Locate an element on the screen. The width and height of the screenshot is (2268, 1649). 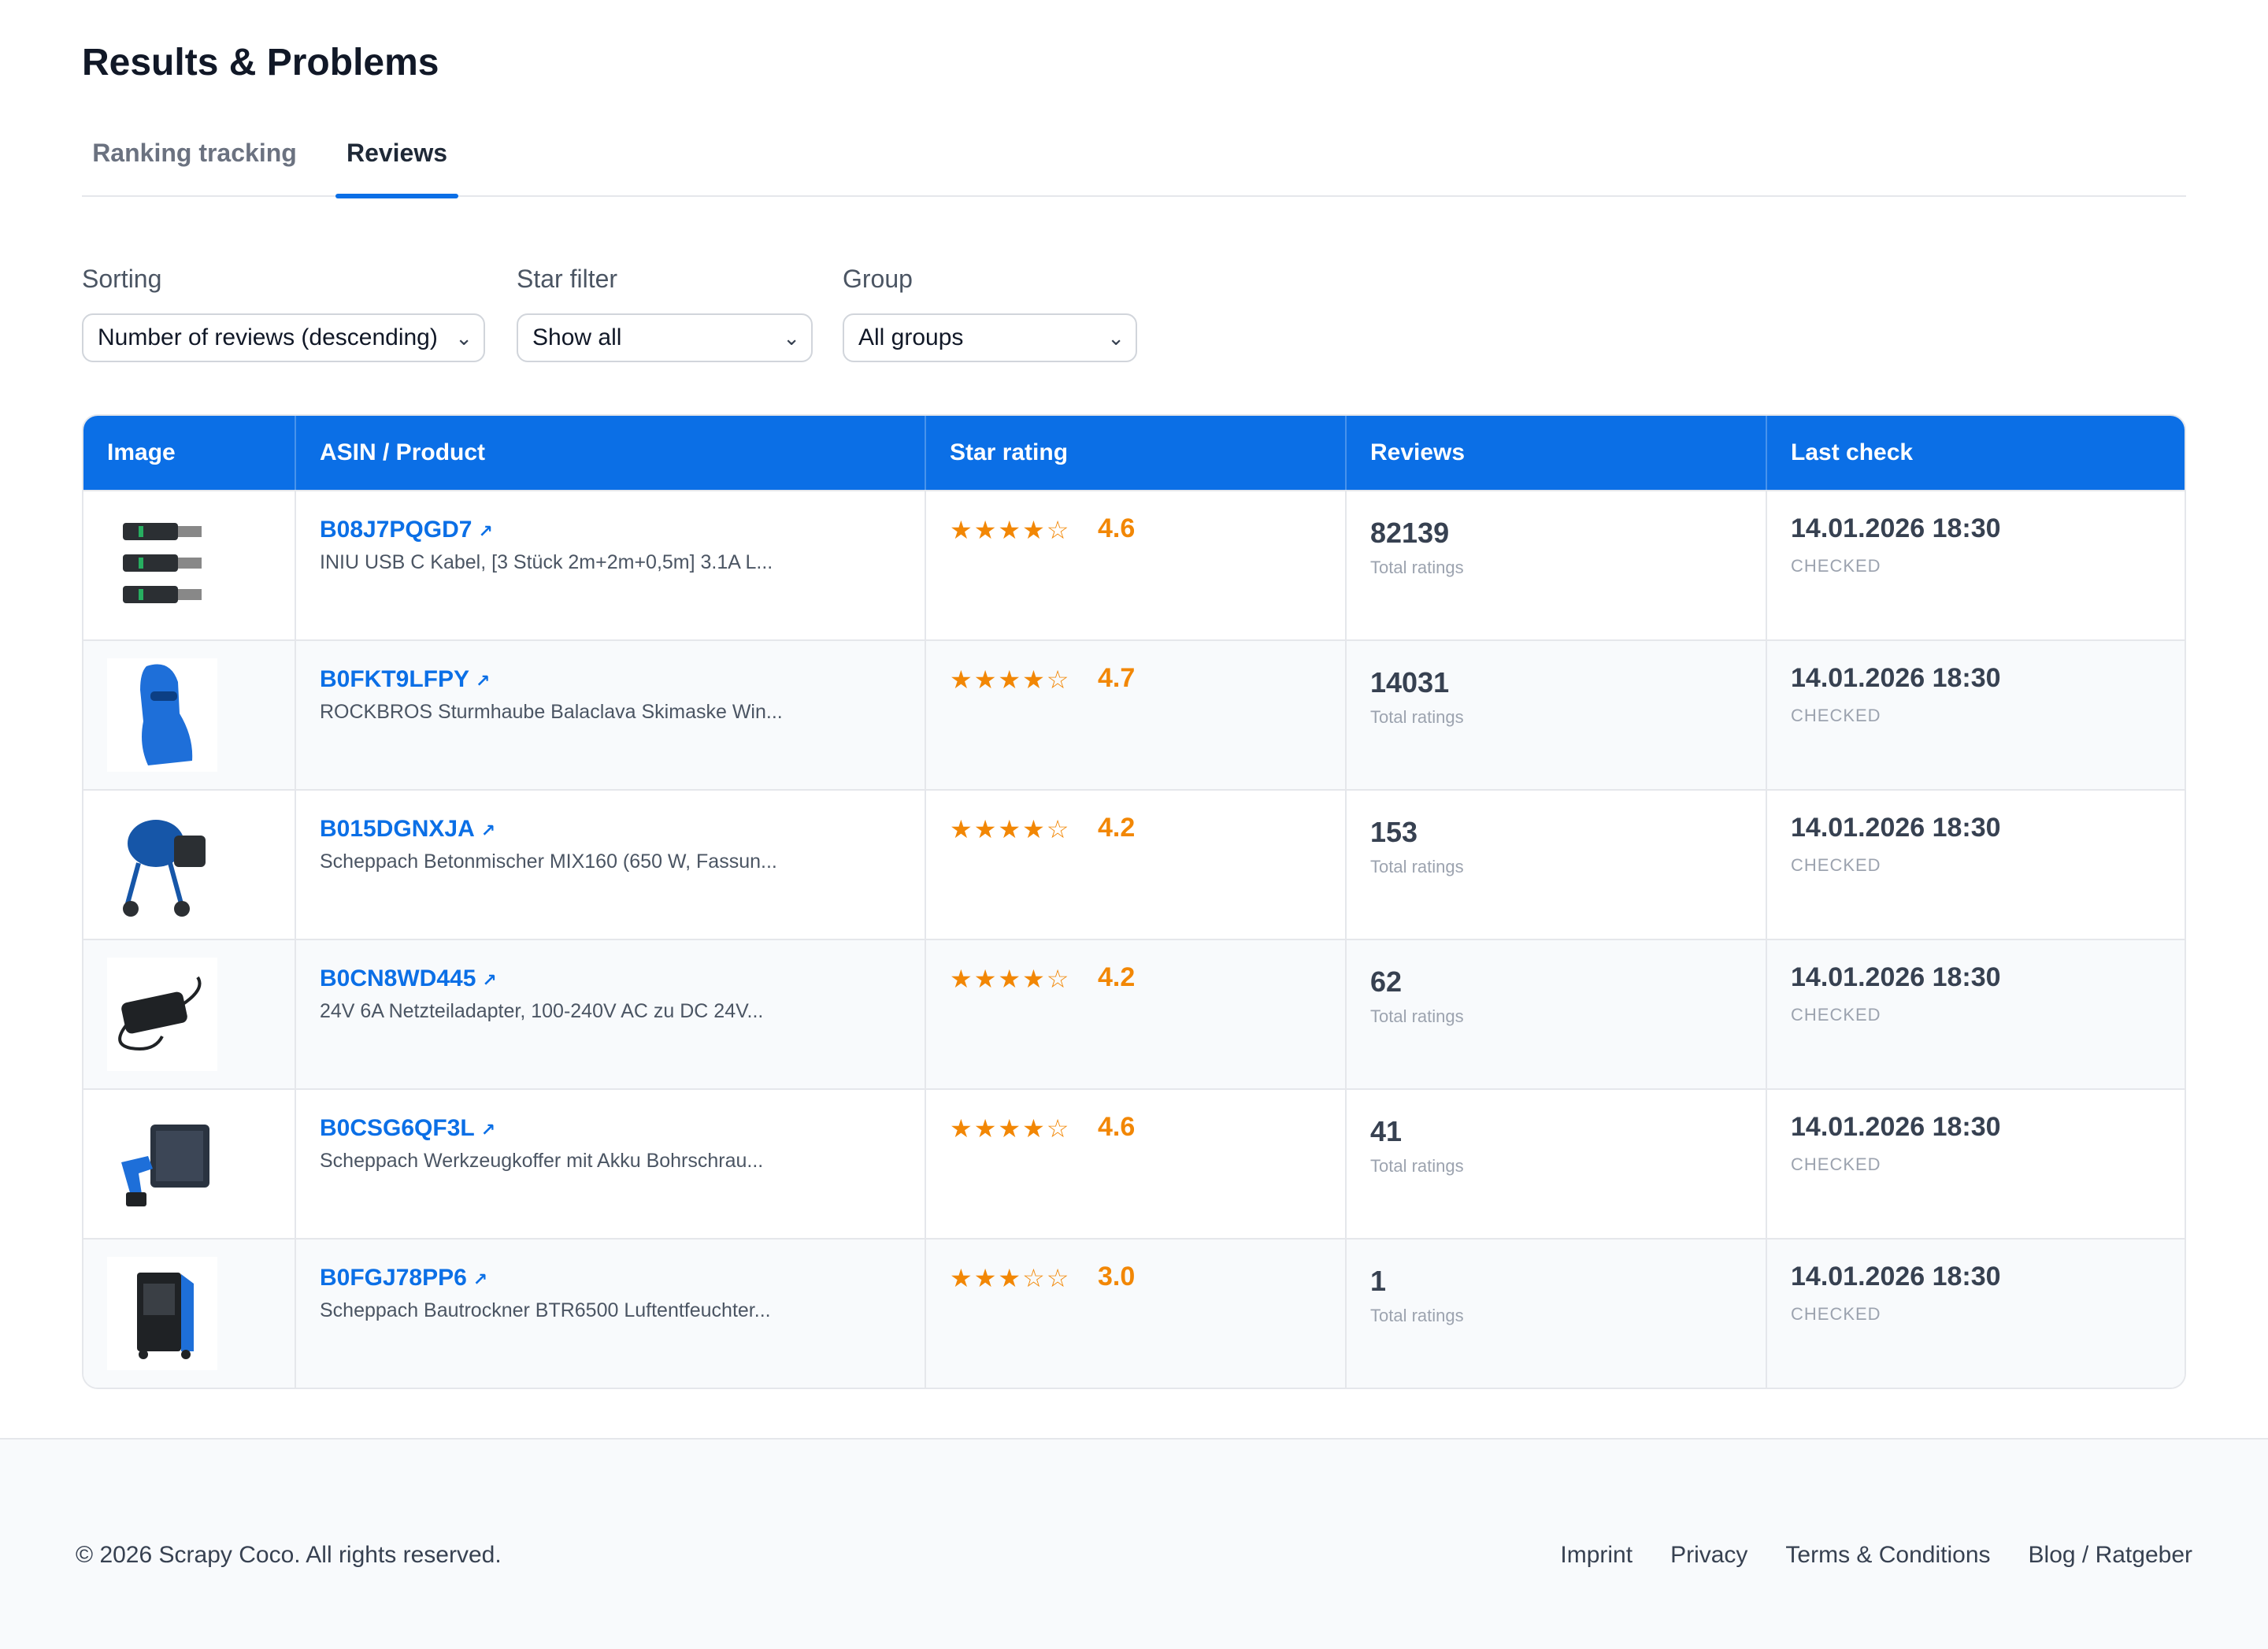
asin-link: B0FGJ78PP6 ↗ is located at coordinates (403, 1278).